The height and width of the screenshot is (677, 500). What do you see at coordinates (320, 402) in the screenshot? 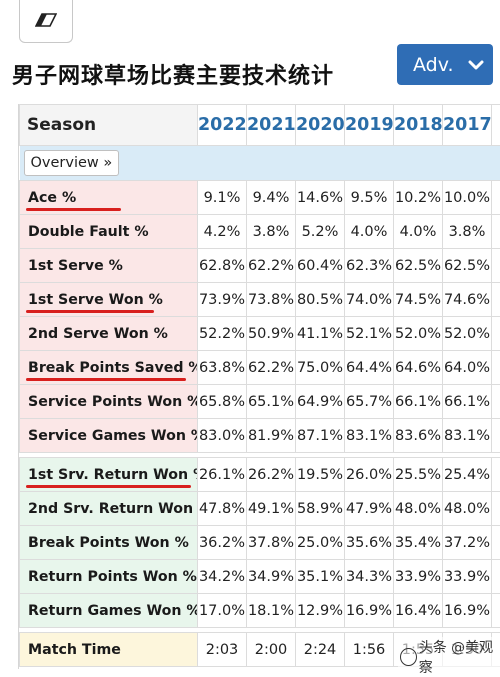
I see `stat-value: 64.9%` at bounding box center [320, 402].